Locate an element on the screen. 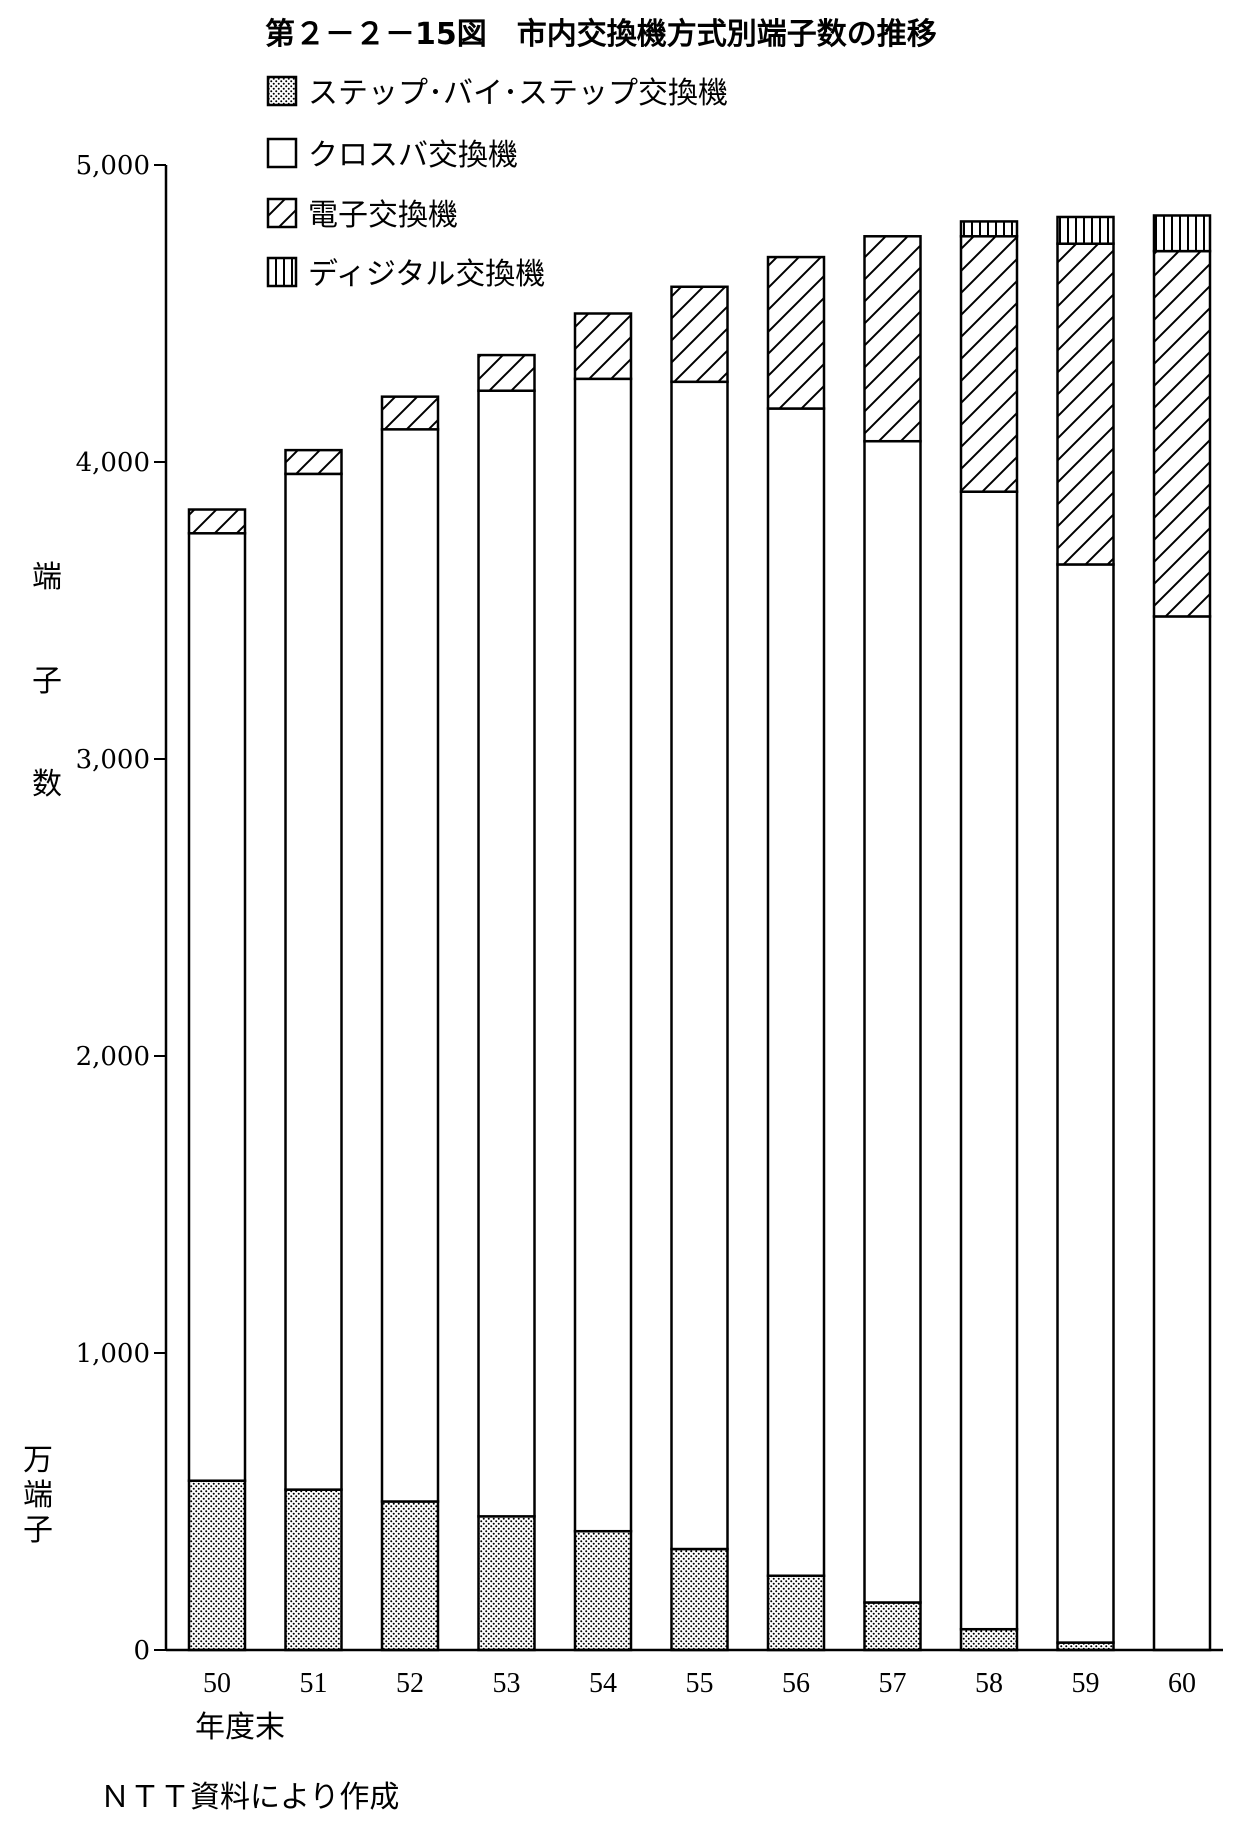  bar-segment-57-s2 is located at coordinates (892, 339).